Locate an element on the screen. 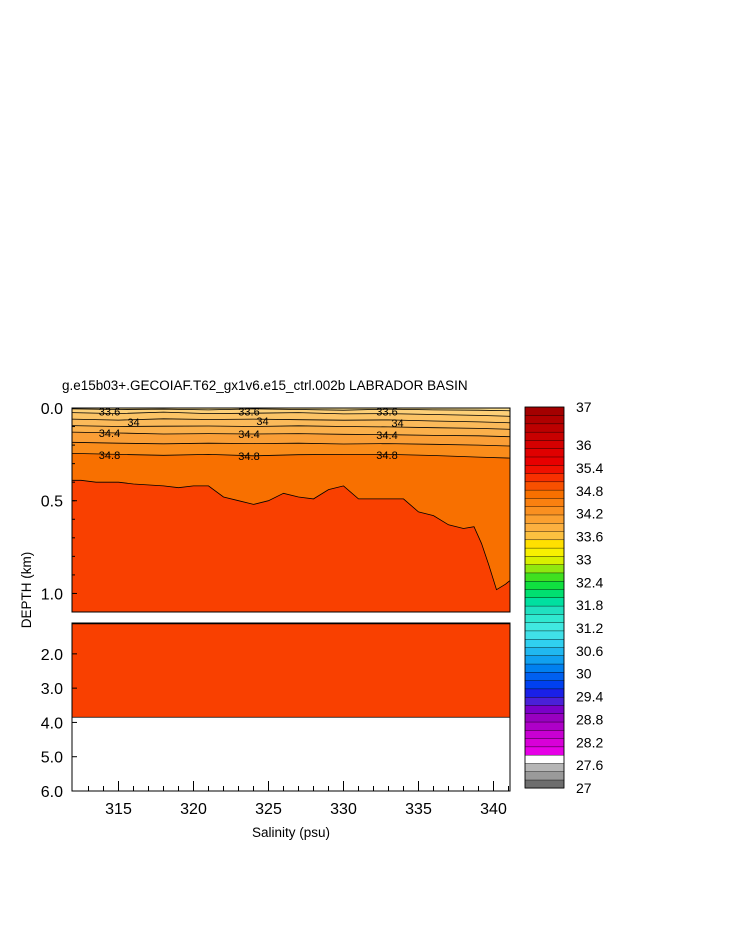 This screenshot has width=733, height=945. y-tick-label: 0.5 is located at coordinates (52, 502).